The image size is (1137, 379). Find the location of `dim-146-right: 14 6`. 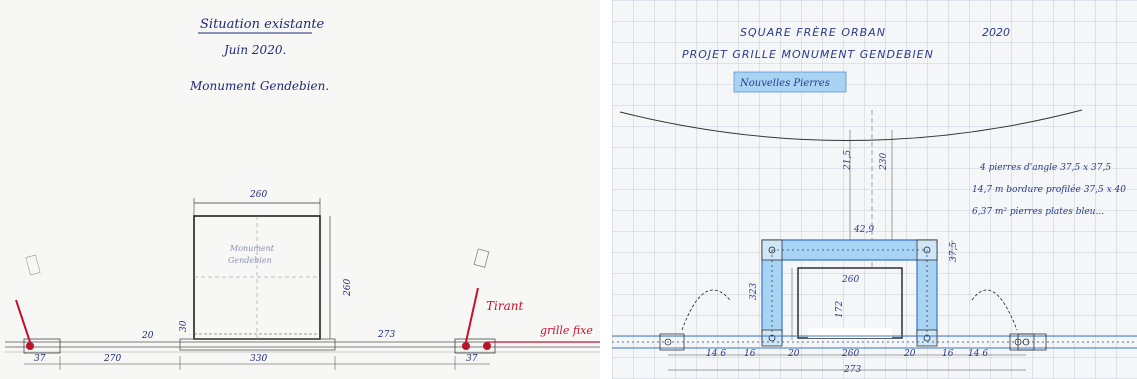

dim-146-right: 14 6 is located at coordinates (978, 354).